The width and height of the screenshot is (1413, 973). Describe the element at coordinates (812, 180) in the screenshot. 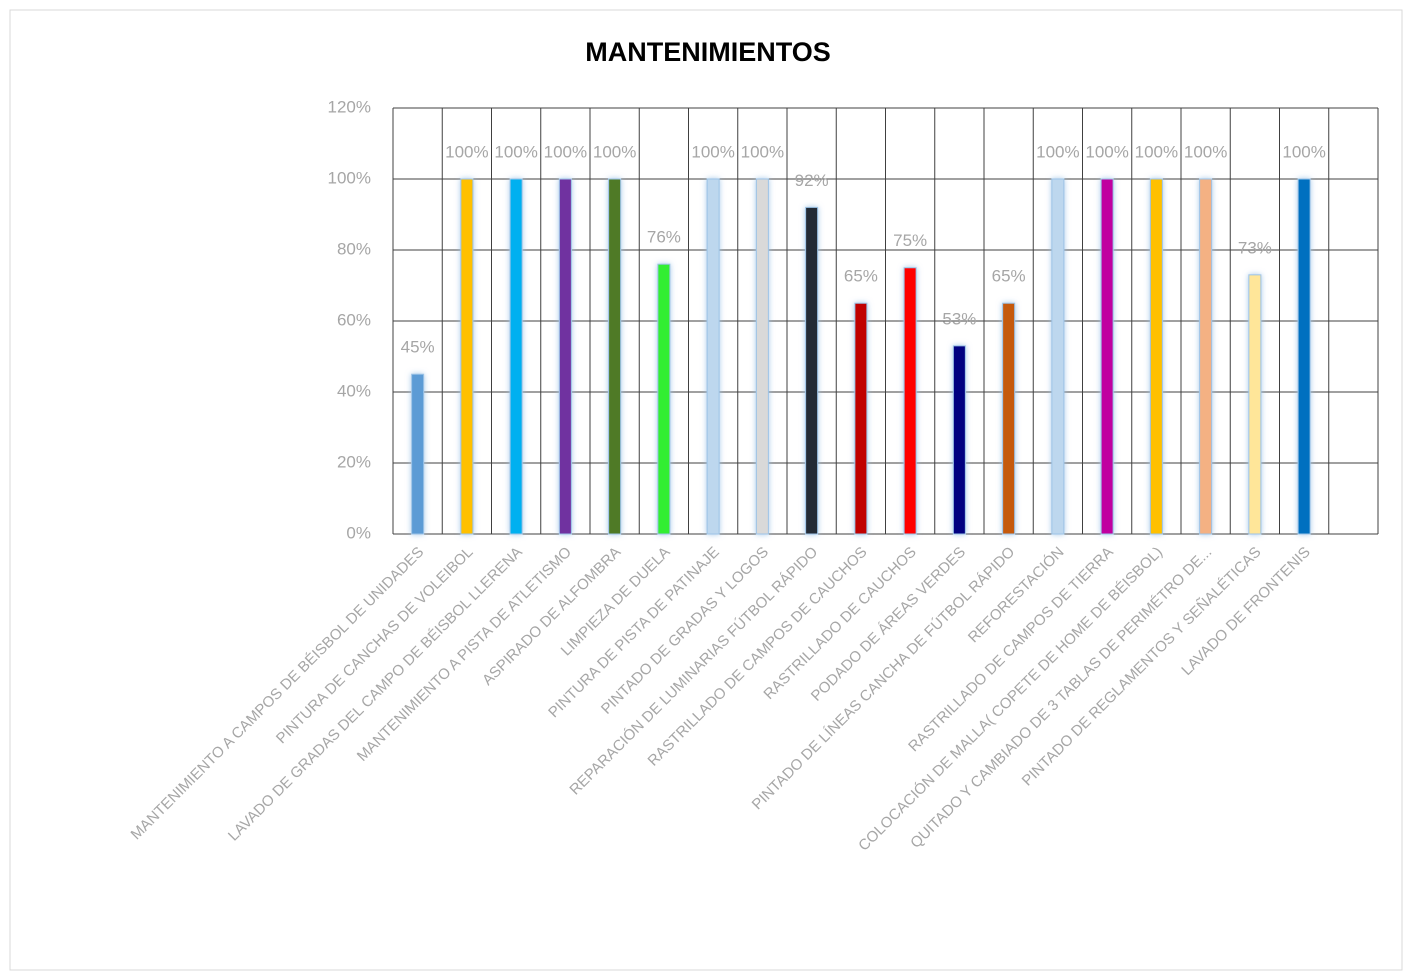

I see `value-label: 92%` at that location.